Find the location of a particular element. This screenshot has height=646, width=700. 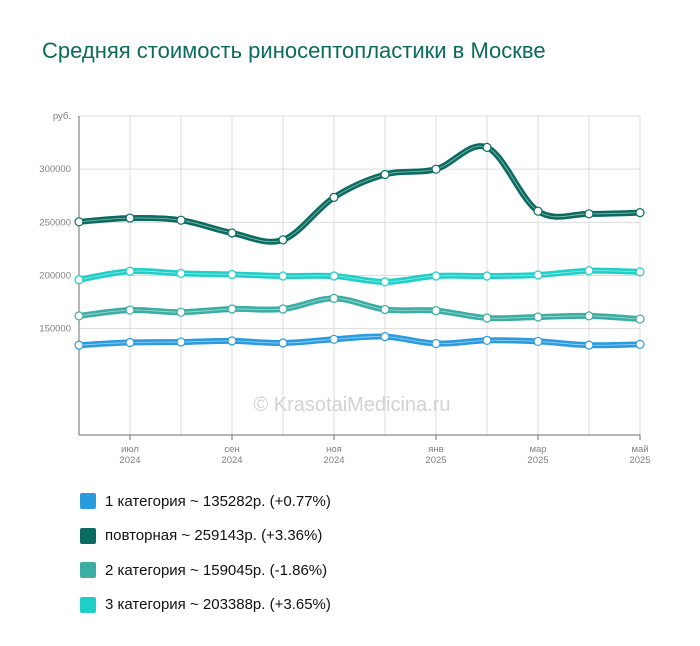

watermark: © KrasotaiMedicina.ru is located at coordinates (351, 405).